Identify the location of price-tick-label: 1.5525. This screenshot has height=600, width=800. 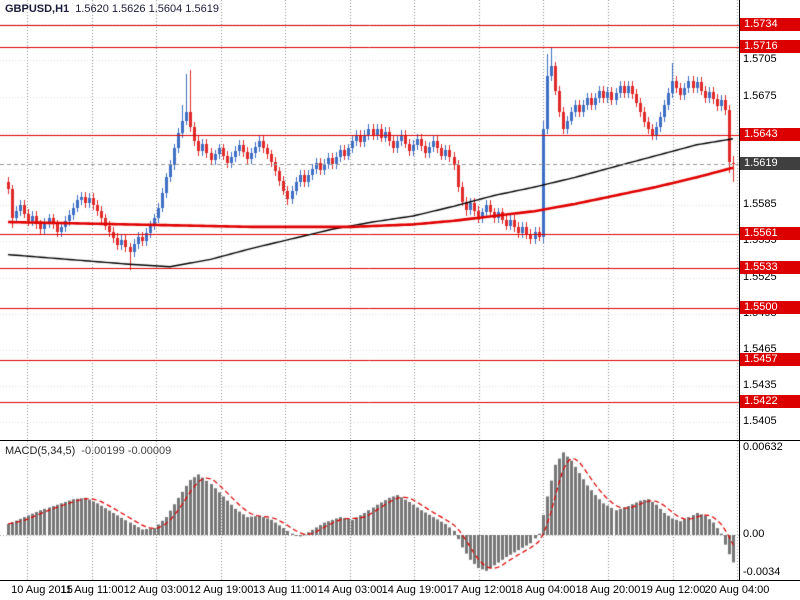
(760, 277).